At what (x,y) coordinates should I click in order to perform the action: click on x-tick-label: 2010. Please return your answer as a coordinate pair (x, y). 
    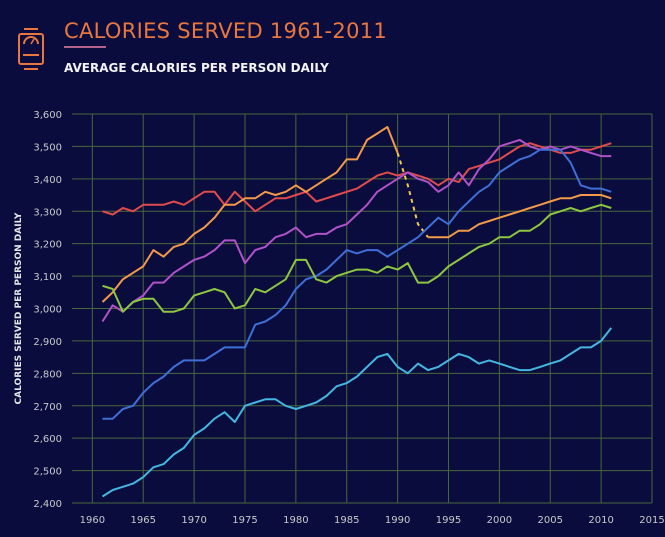
    Looking at the image, I should click on (600, 520).